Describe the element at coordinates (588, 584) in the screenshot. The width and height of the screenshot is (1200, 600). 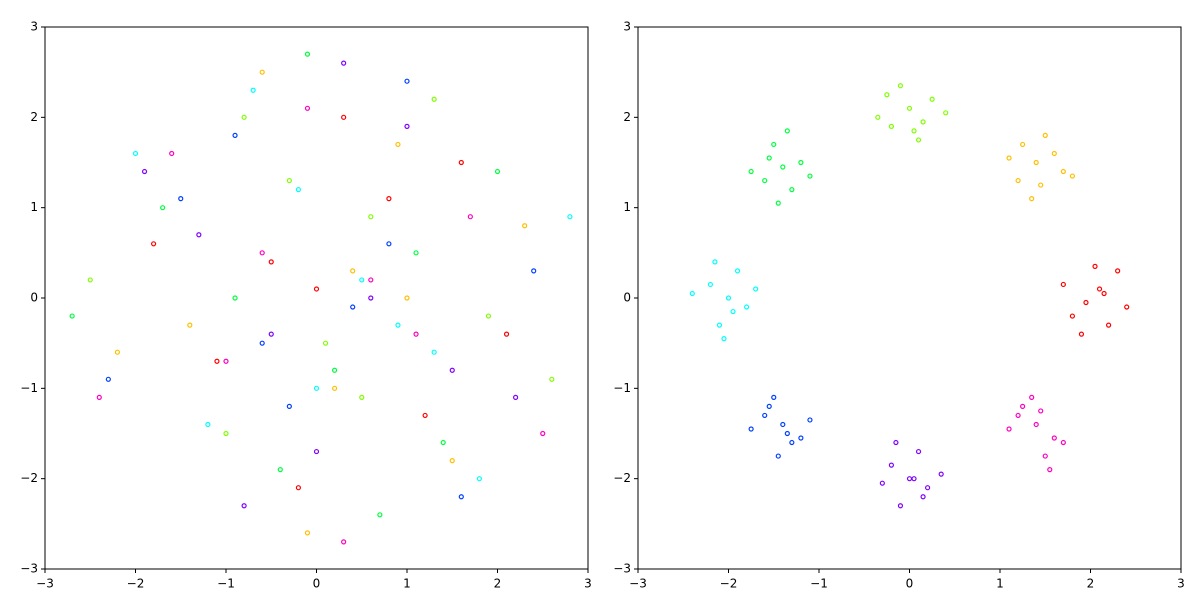
I see `x-tick-label: 3` at that location.